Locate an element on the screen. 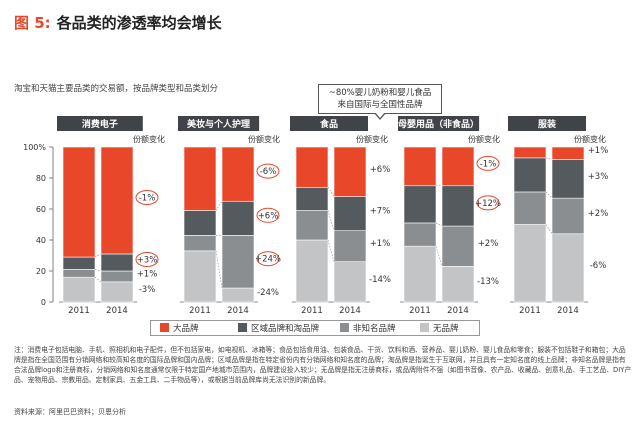 This screenshot has width=644, height=425. panel-header-label: 食品 is located at coordinates (328, 124).